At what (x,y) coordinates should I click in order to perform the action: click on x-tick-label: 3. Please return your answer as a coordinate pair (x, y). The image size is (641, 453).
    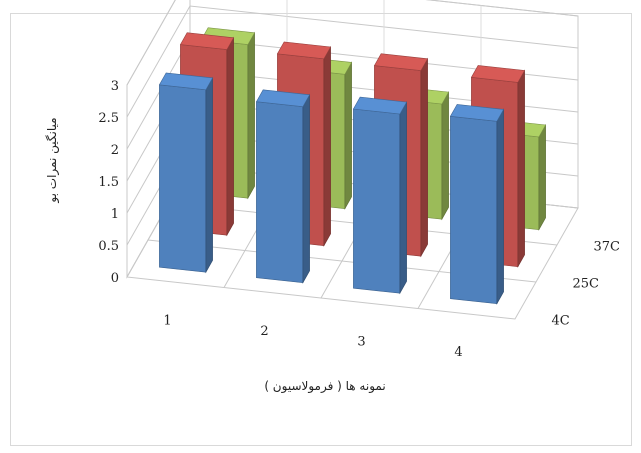
    Looking at the image, I should click on (361, 341).